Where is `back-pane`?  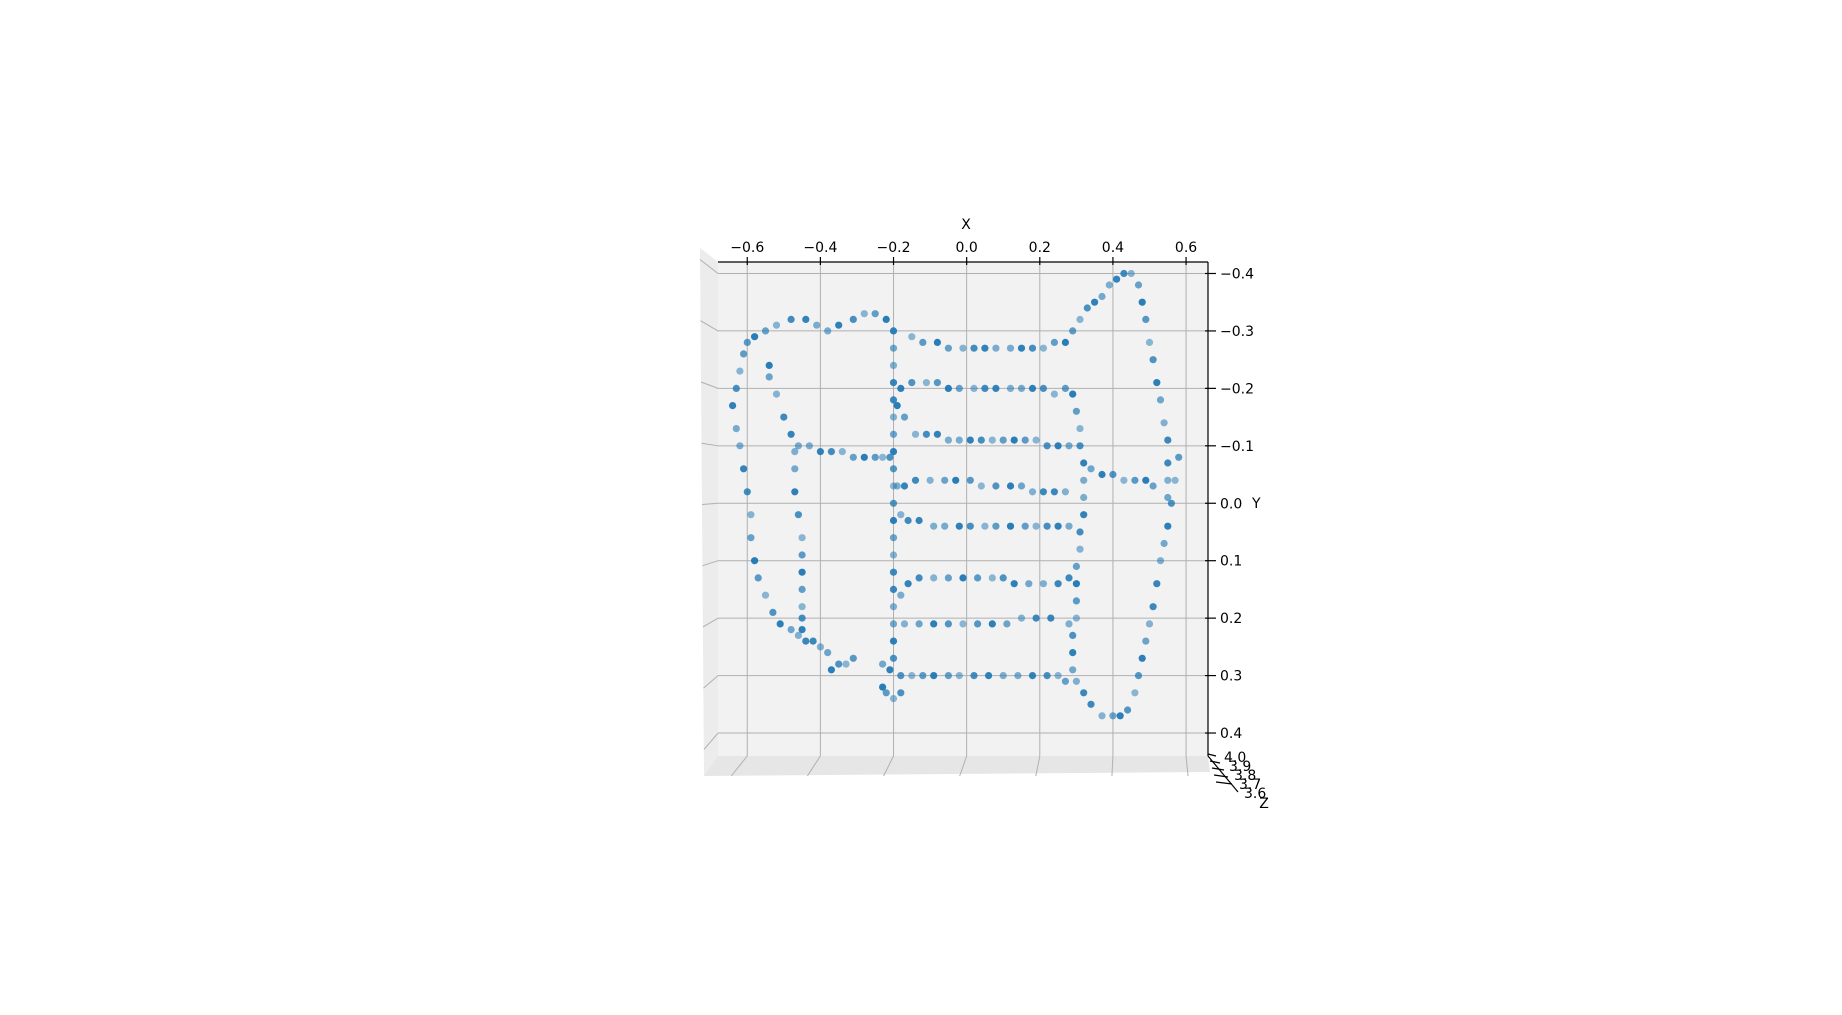 back-pane is located at coordinates (963, 509).